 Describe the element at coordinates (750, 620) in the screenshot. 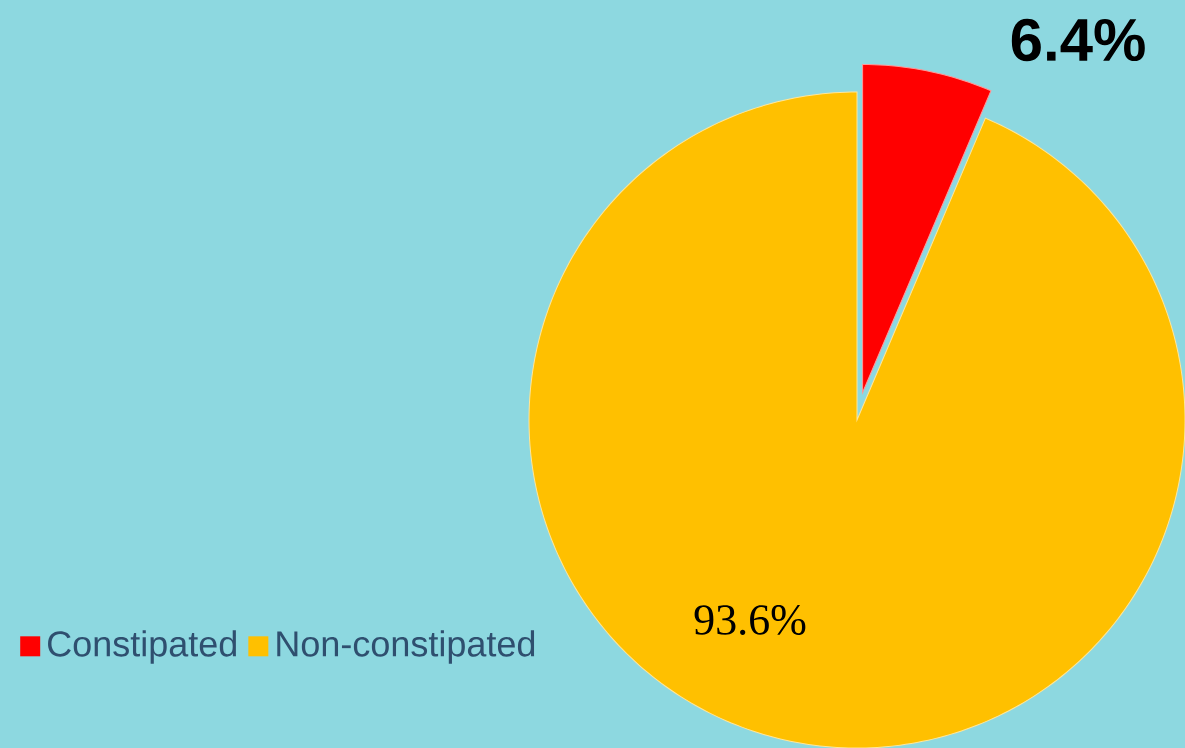

I see `data-label: 93.6%` at that location.